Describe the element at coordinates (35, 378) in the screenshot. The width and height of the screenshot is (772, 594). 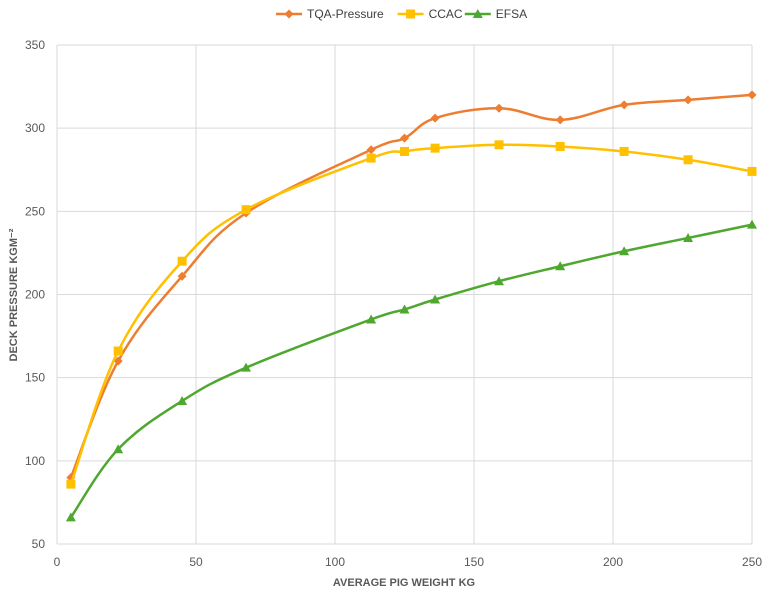
I see `y-tick-label: 150` at that location.